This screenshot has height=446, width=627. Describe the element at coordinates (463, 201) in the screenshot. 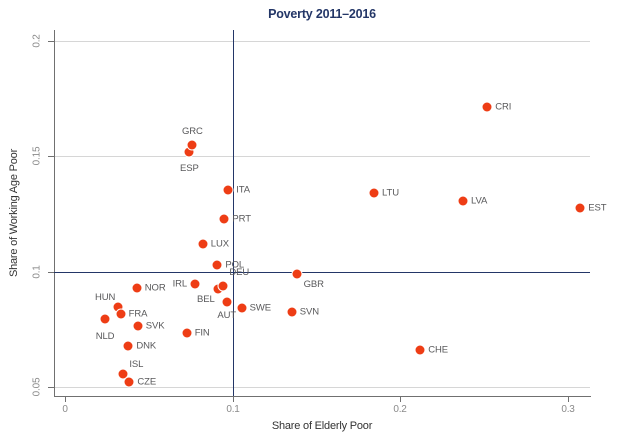

I see `data-point-marker-lva` at that location.